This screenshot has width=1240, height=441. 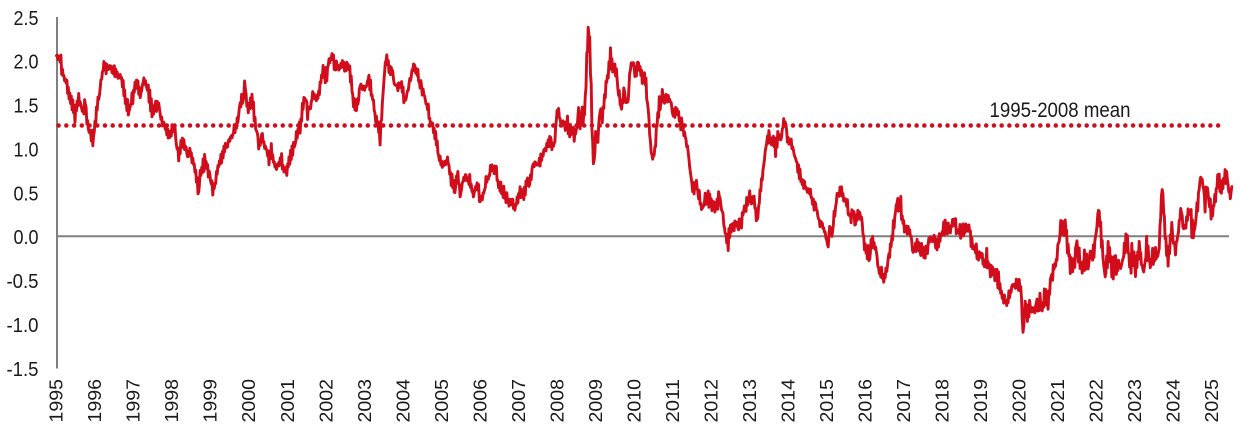 I want to click on svg-text: 2010, so click(x=634, y=401).